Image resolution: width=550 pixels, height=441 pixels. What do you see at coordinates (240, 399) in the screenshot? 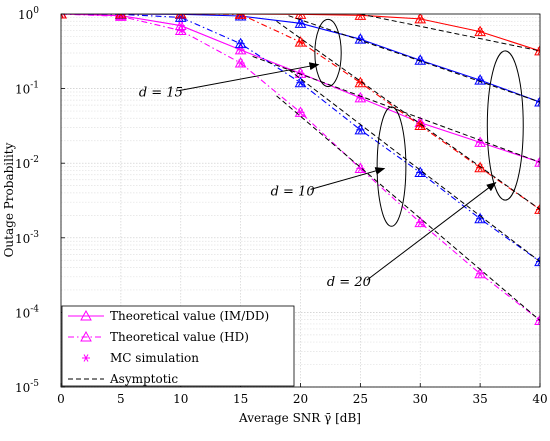
I see `x-tick-label-3: 15` at bounding box center [240, 399].